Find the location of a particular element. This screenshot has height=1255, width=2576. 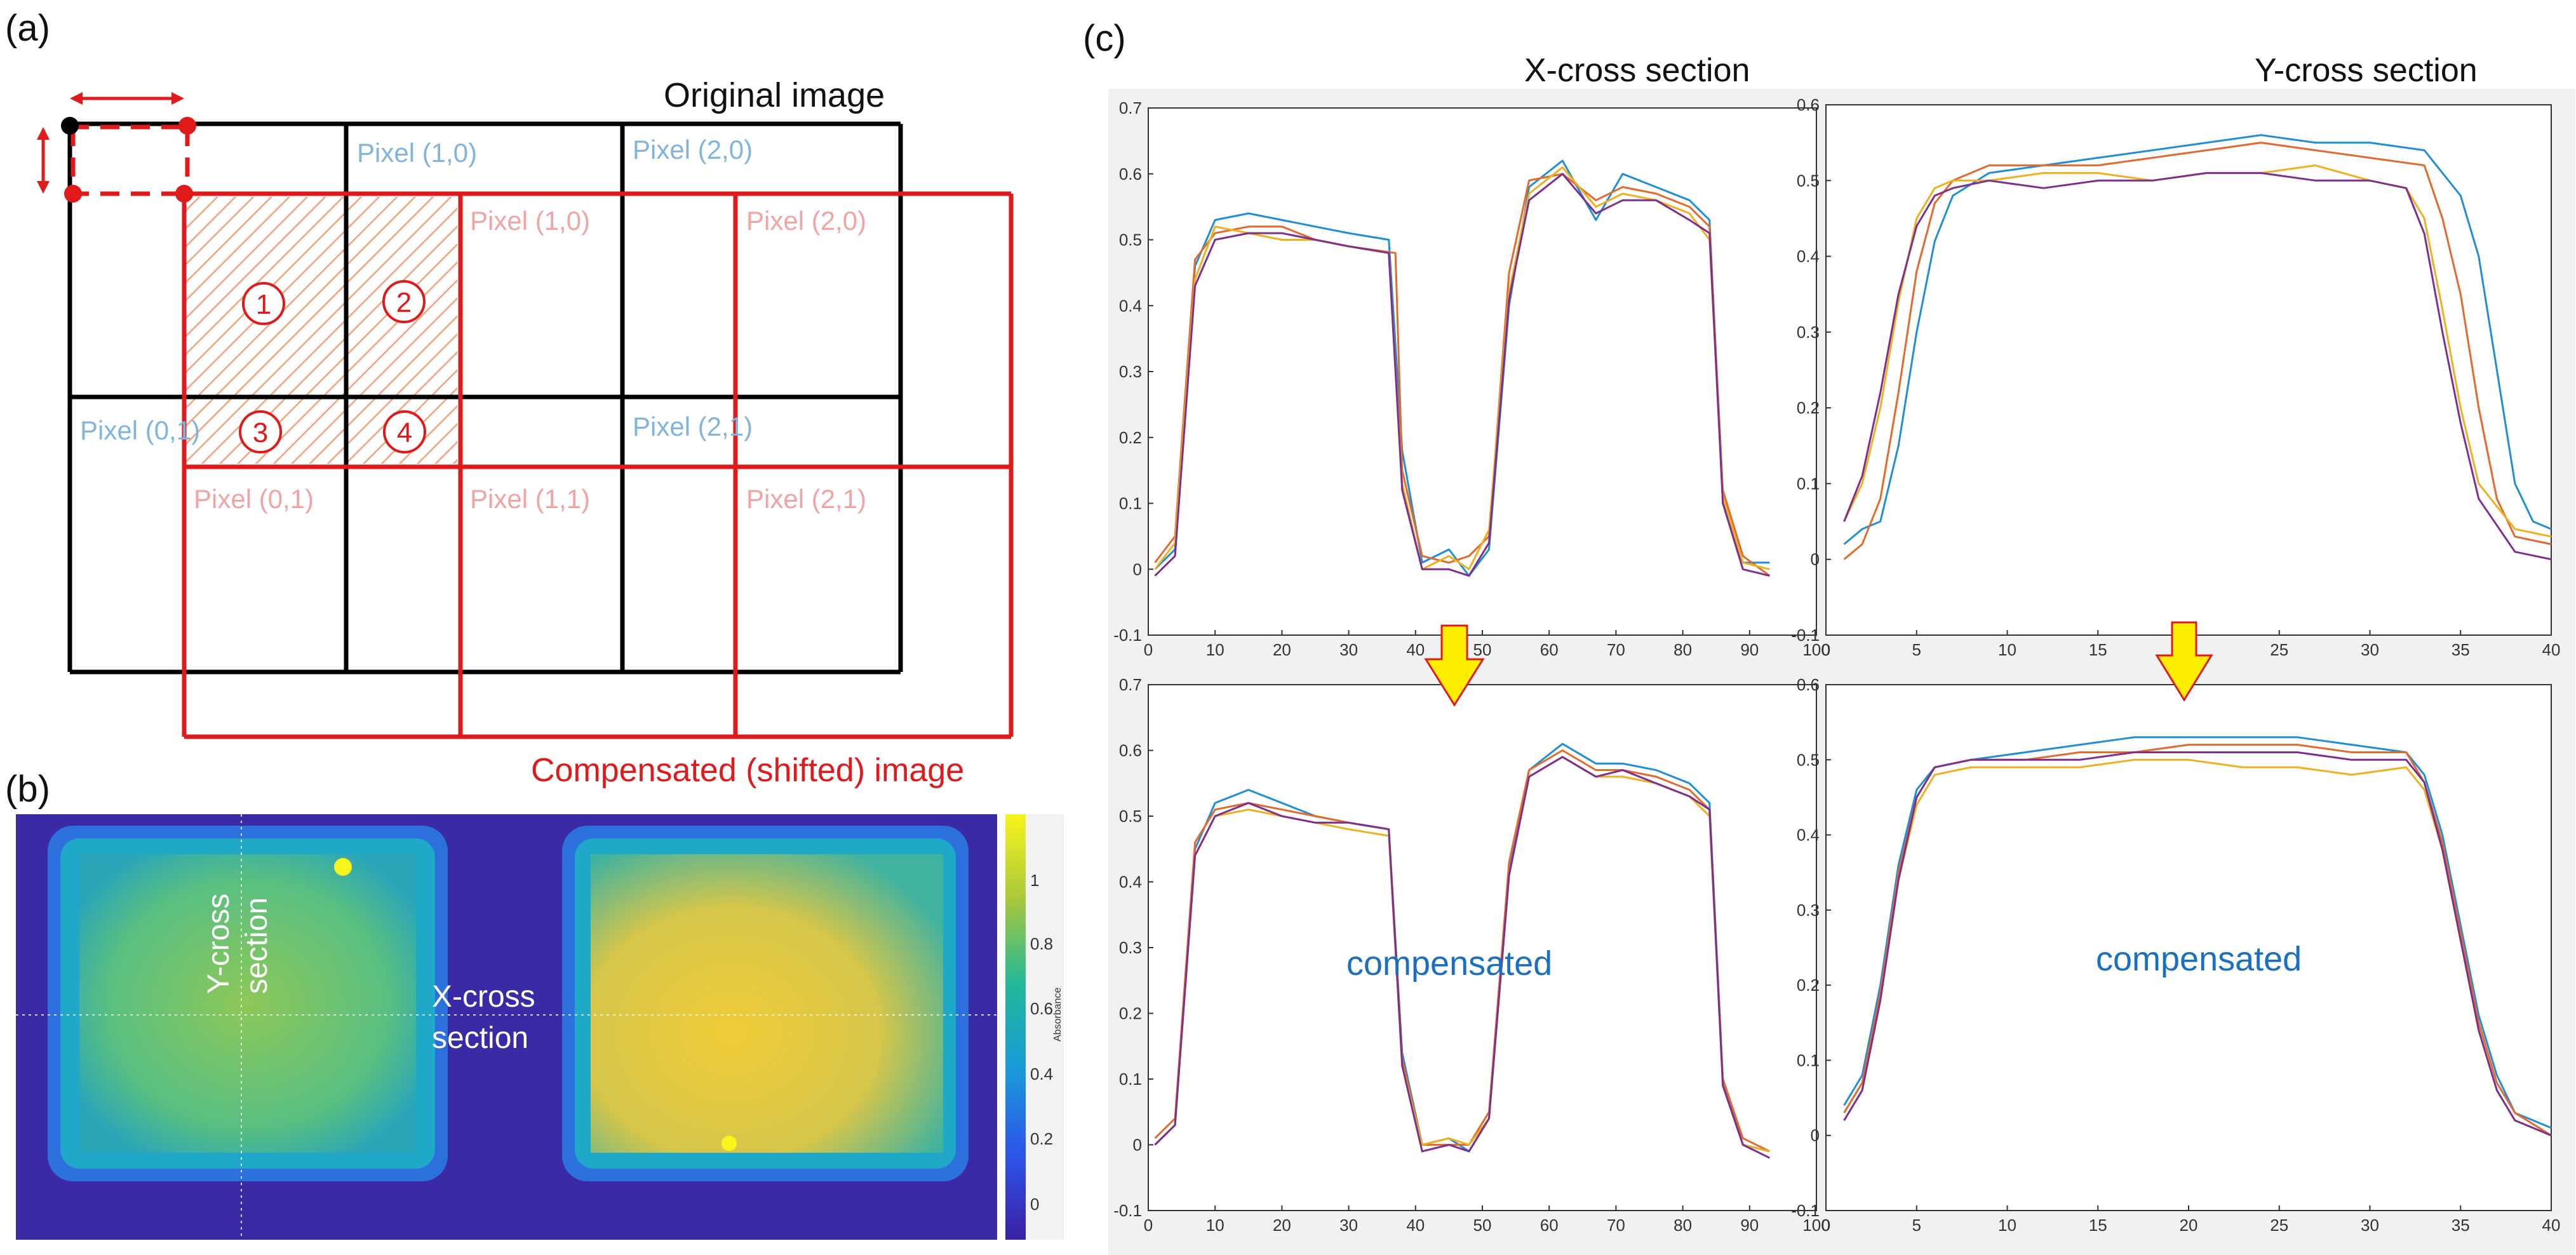

series-line-s1 is located at coordinates (2197, 933).